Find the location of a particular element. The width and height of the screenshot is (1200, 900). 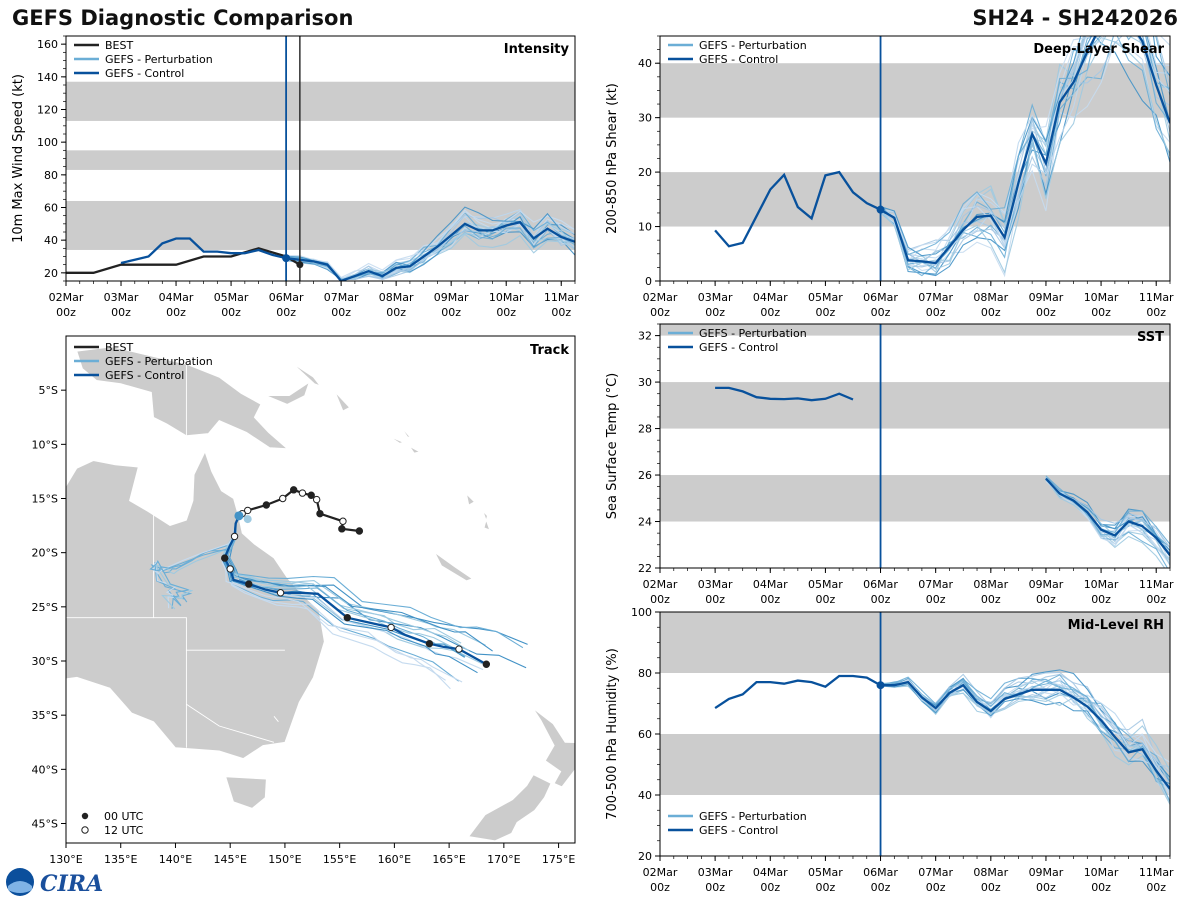

land-newguinea is located at coordinates (182, 398).